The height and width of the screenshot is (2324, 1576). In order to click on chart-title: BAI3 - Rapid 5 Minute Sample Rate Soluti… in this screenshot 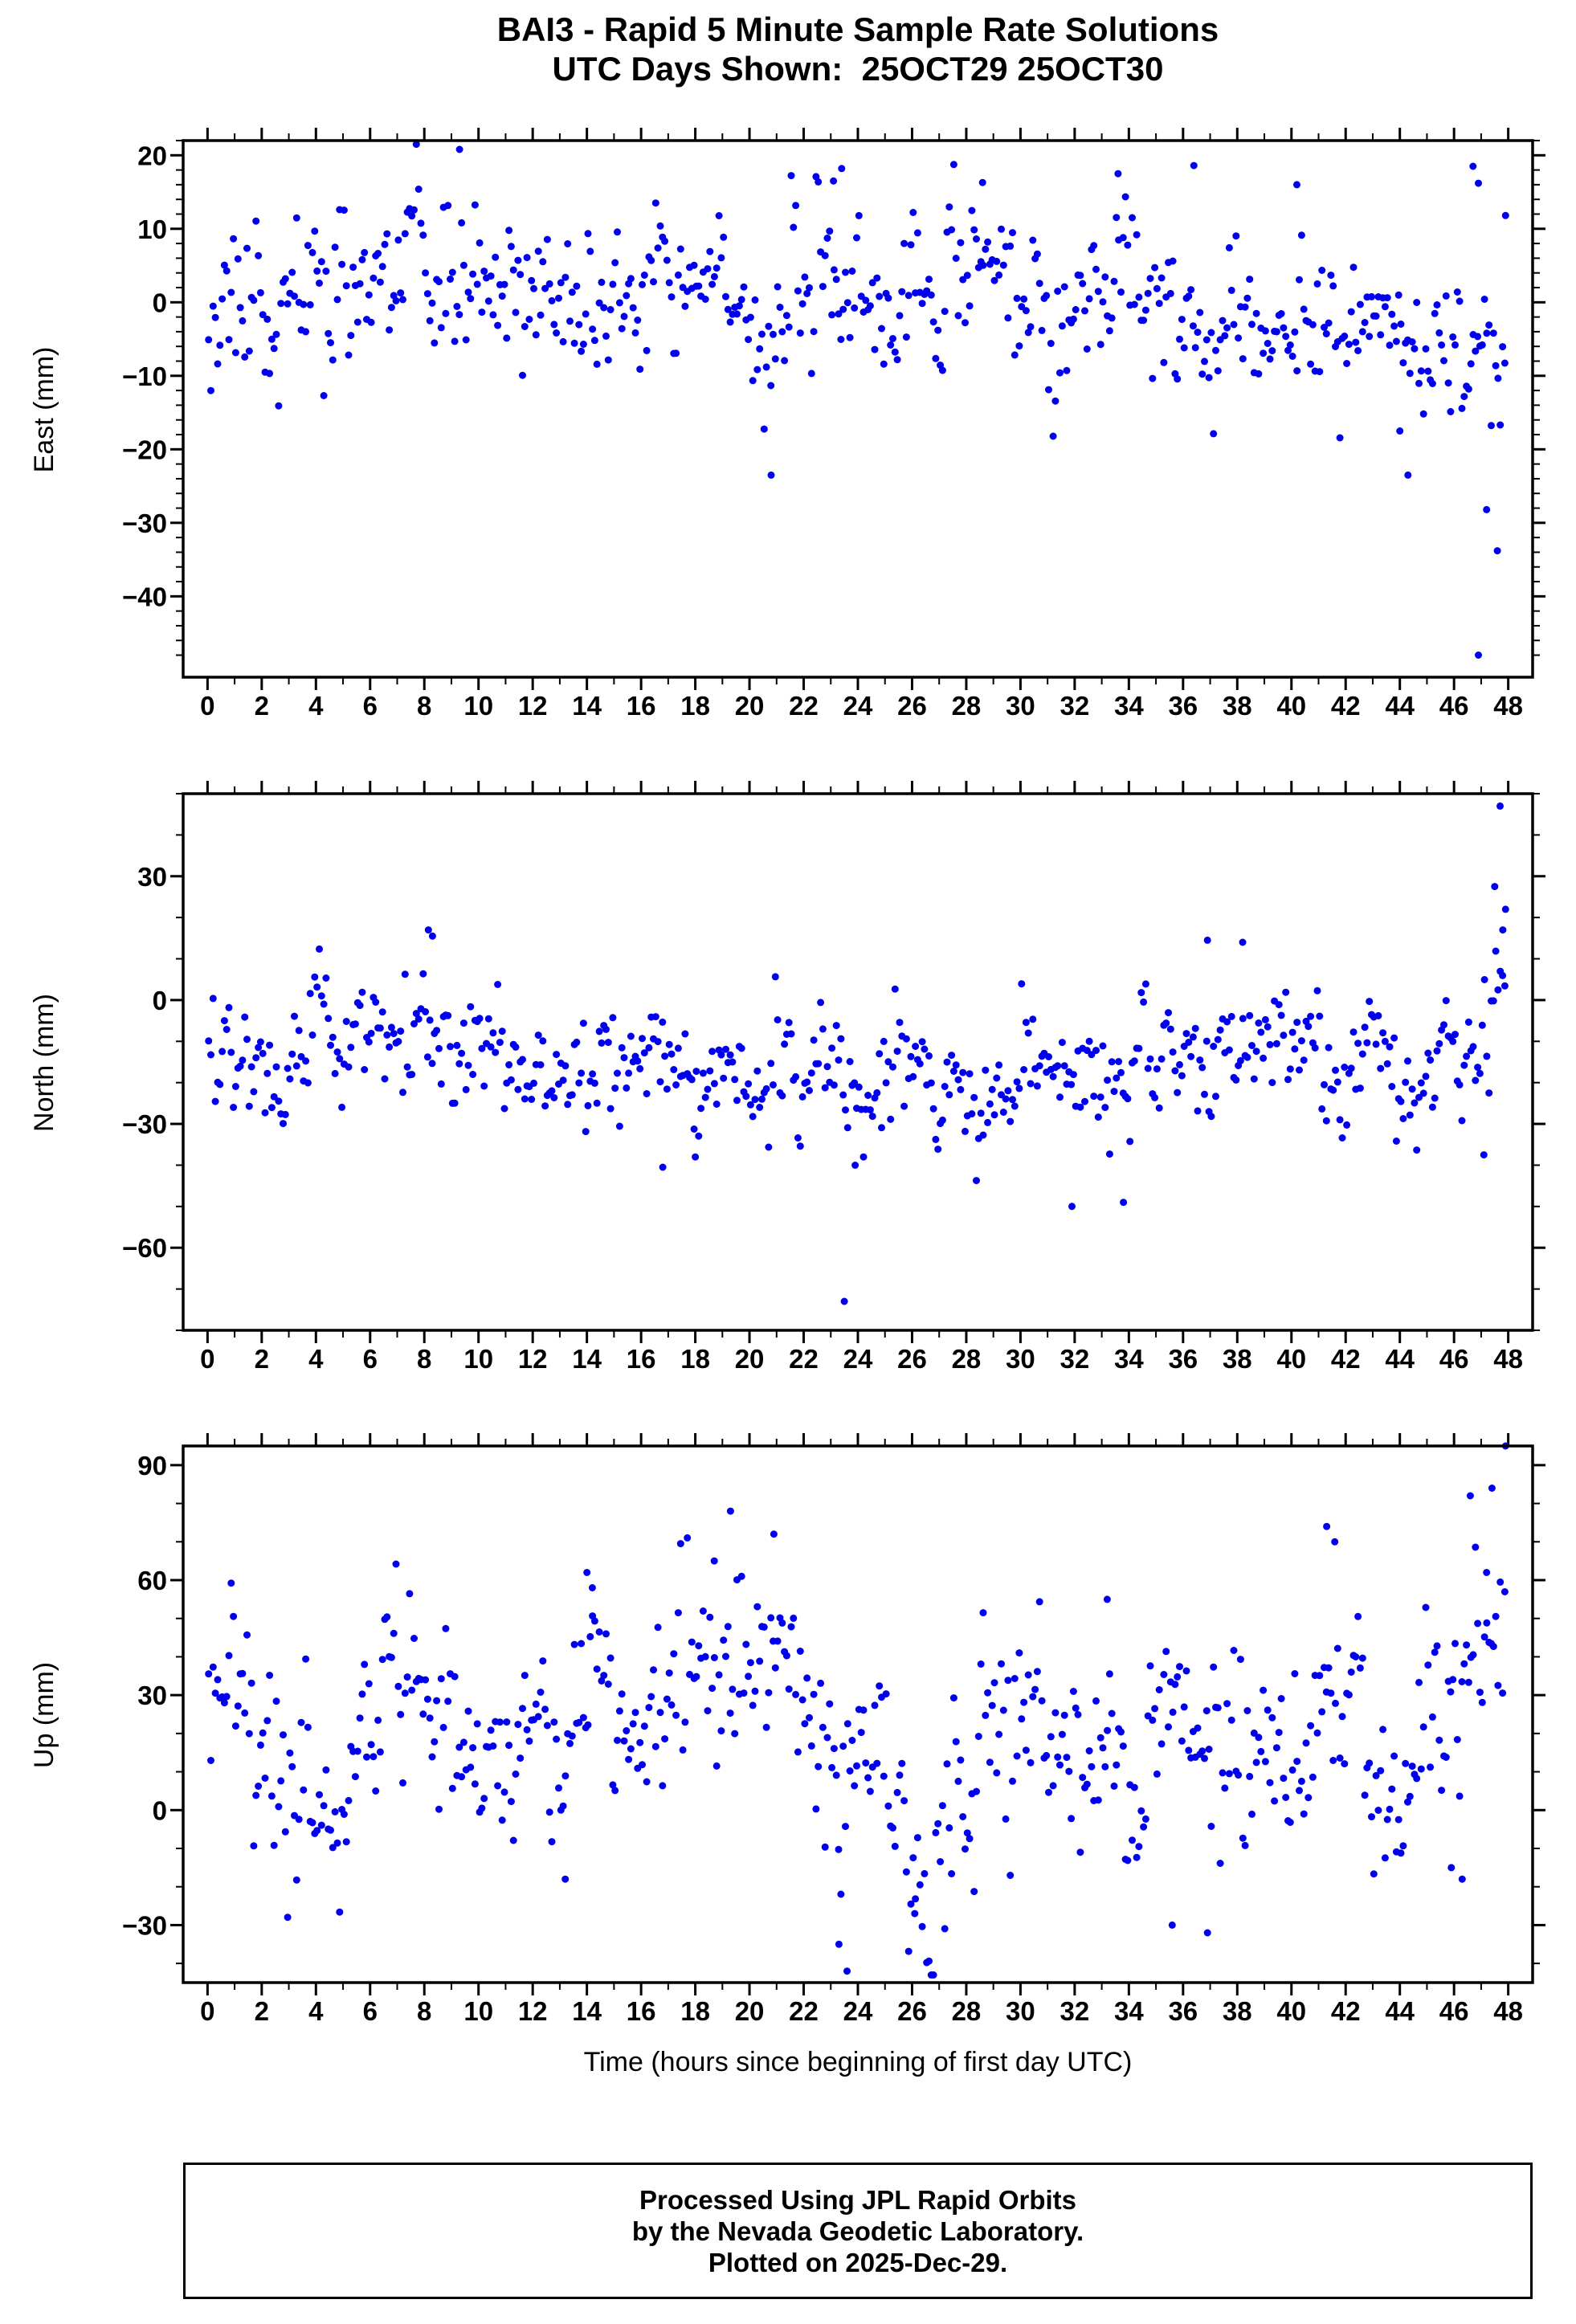, I will do `click(858, 29)`.